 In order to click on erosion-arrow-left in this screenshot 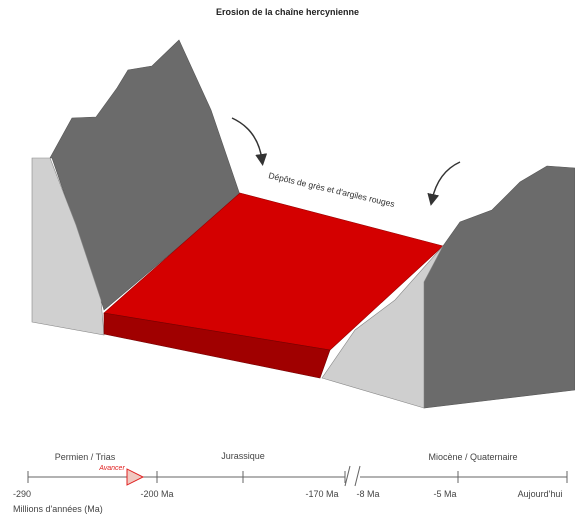, I will do `click(249, 141)`.